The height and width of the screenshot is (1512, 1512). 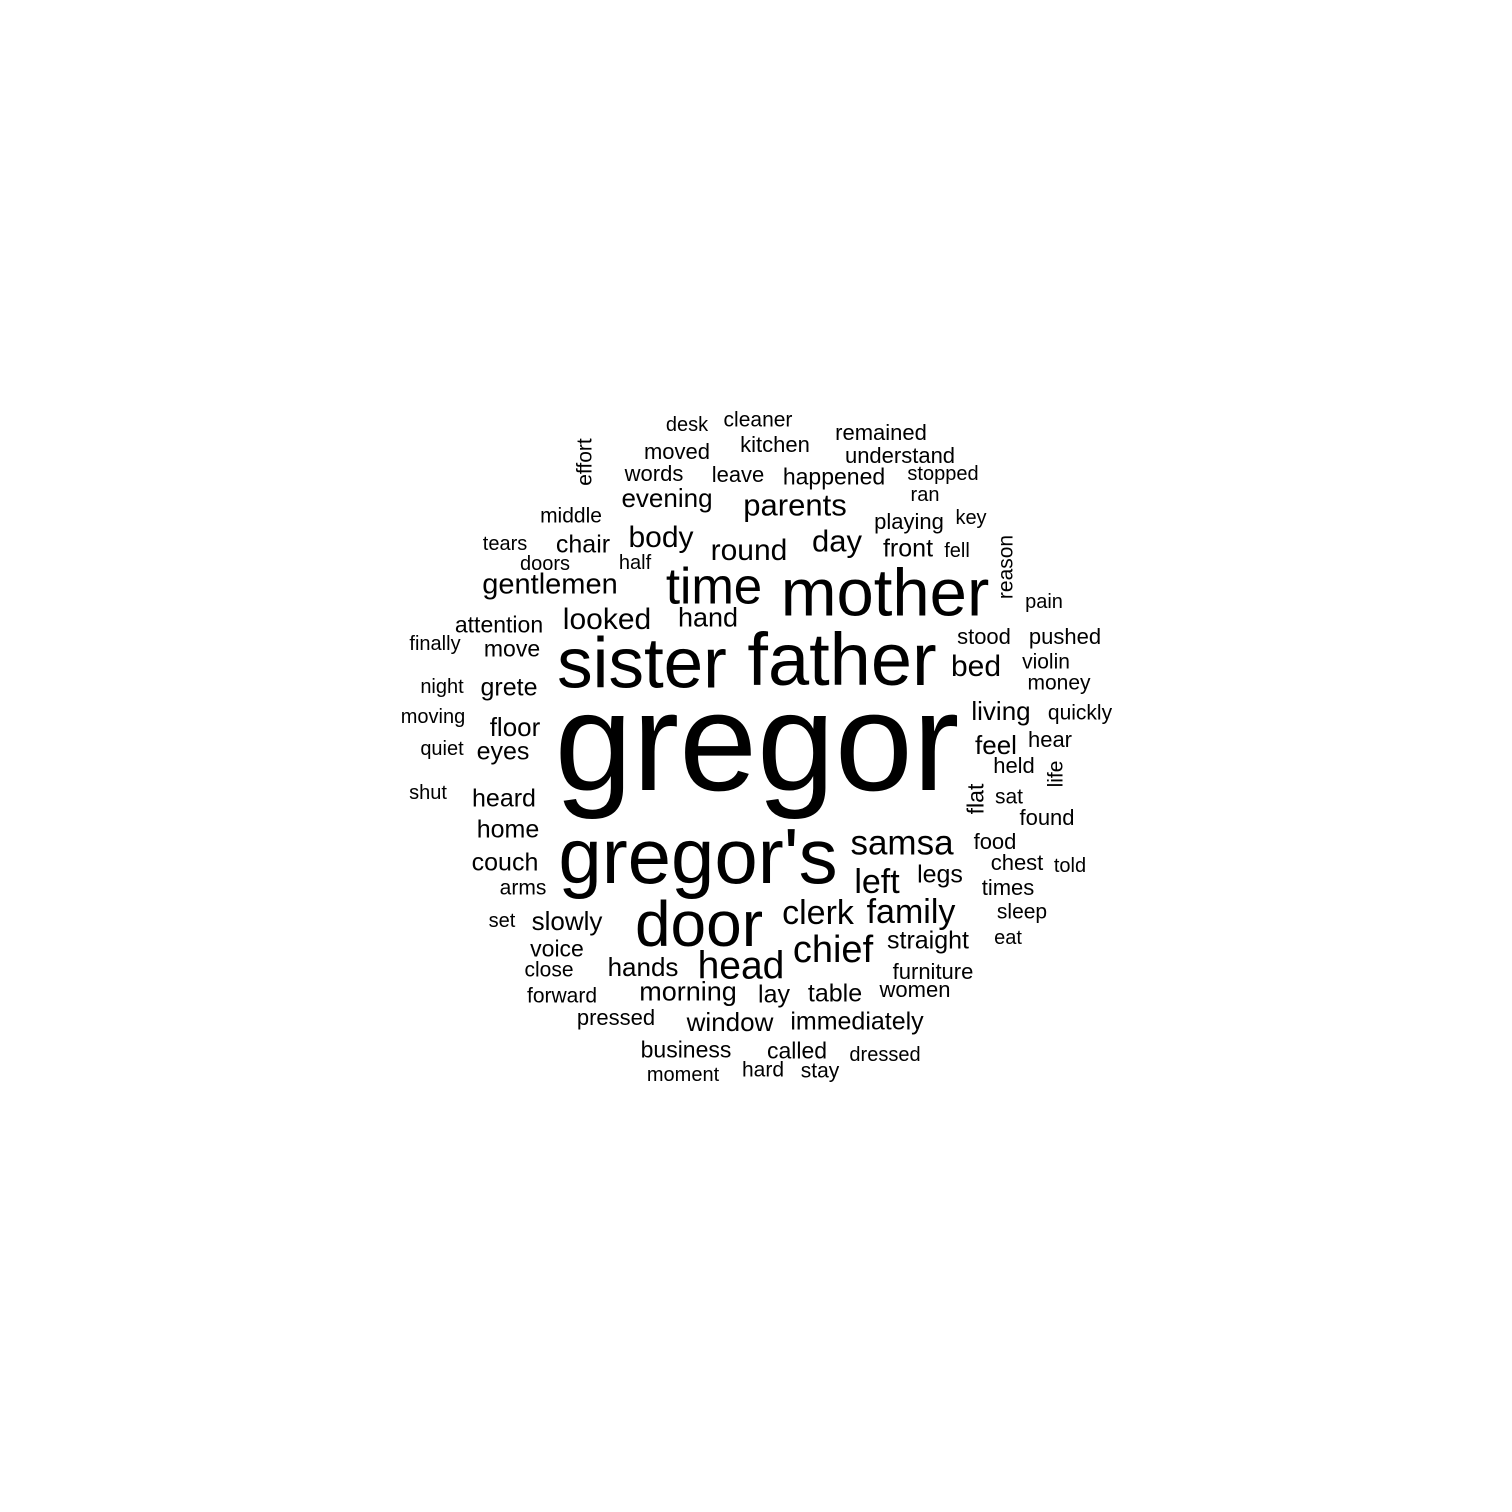 I want to click on word-hands: hands, so click(x=643, y=967).